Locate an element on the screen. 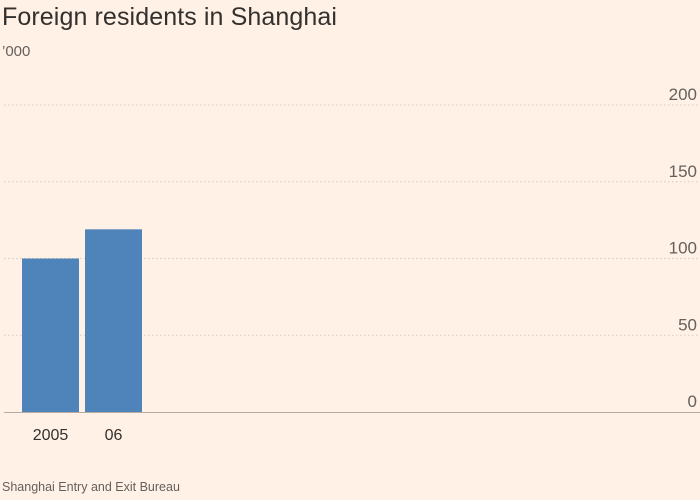  bar-2005 is located at coordinates (50, 335).